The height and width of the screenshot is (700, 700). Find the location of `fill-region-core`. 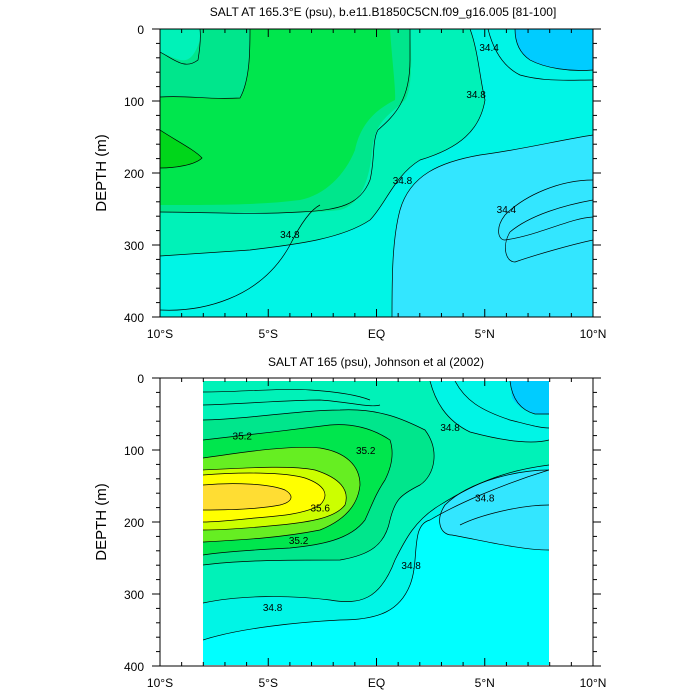

fill-region-core is located at coordinates (247, 496).